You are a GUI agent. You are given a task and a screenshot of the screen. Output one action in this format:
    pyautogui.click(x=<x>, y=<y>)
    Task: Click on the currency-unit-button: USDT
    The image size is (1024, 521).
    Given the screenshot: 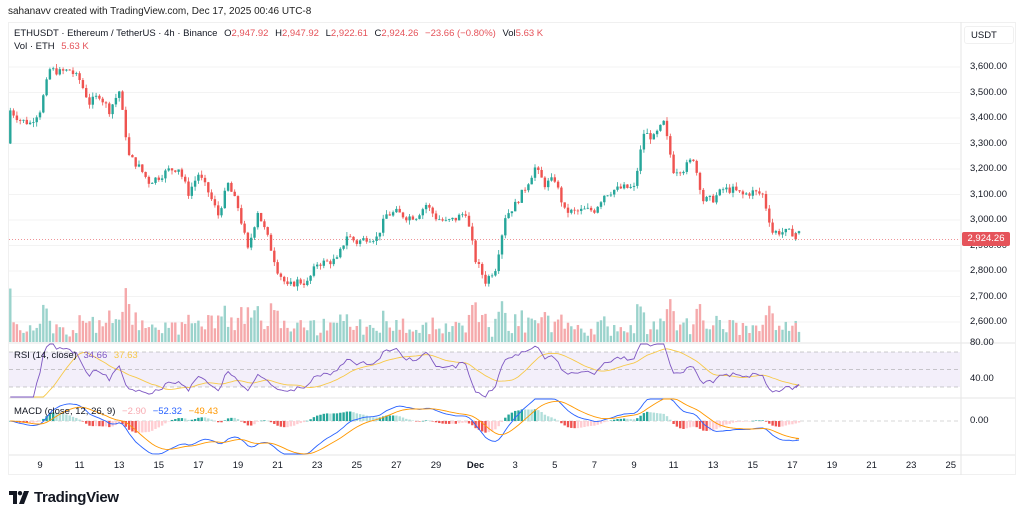 What is the action you would take?
    pyautogui.click(x=989, y=35)
    